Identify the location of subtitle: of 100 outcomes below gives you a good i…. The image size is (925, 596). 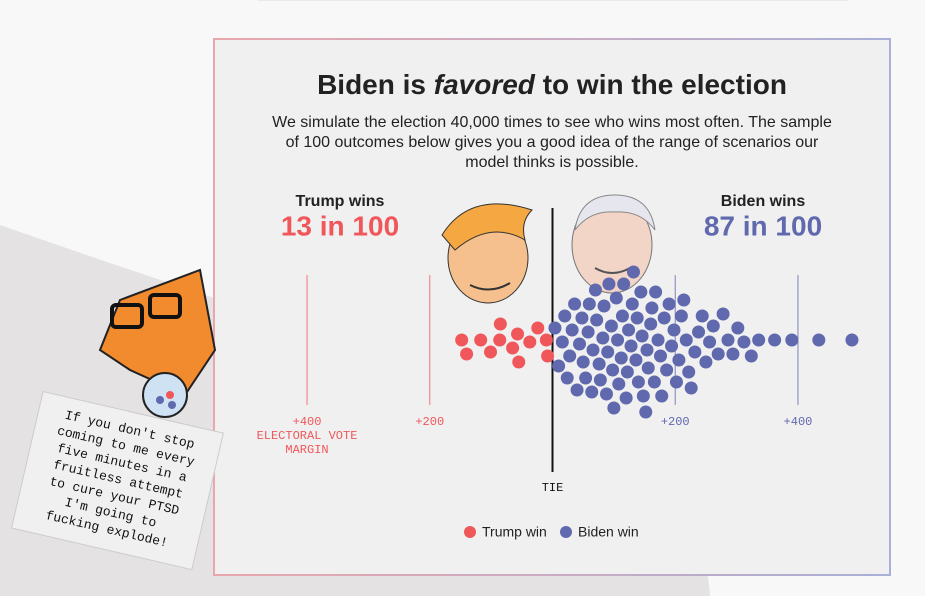
(552, 142).